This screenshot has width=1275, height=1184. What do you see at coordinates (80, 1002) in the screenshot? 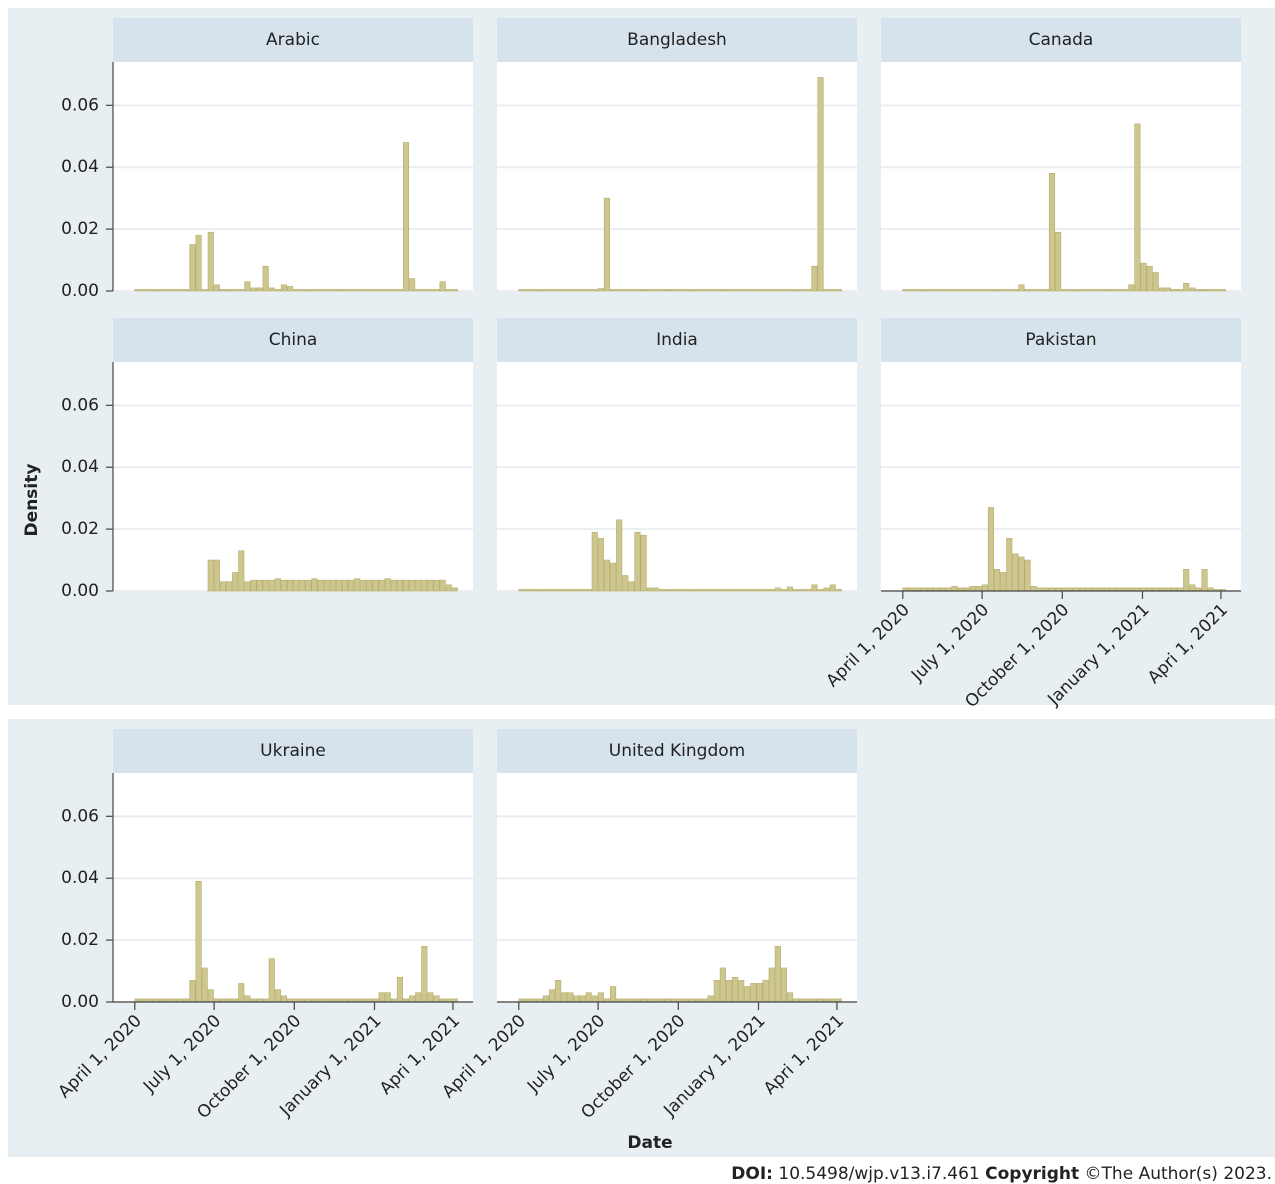
I see `y-tick-label: 0.00` at bounding box center [80, 1002].